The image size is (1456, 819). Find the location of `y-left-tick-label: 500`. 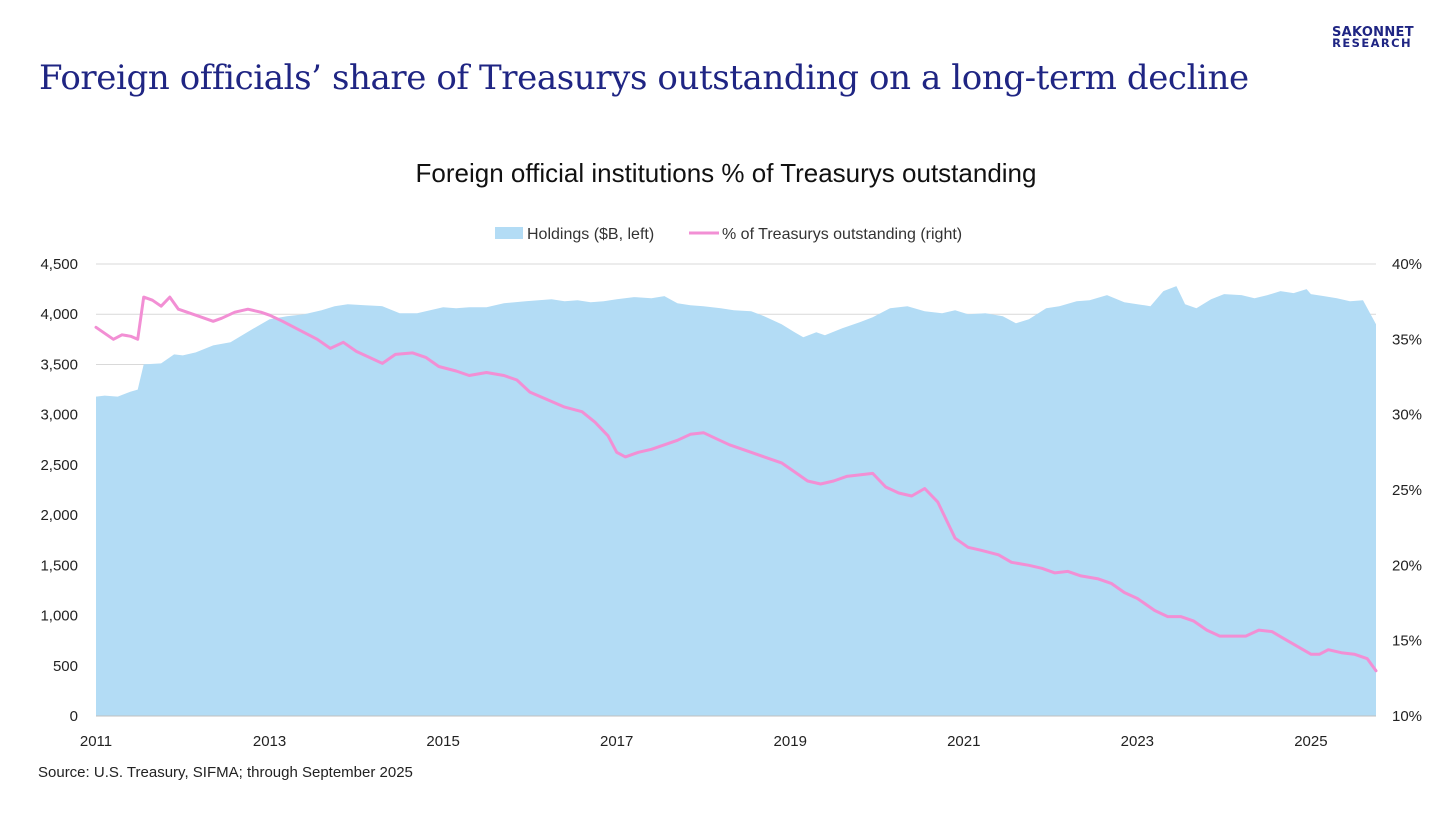

y-left-tick-label: 500 is located at coordinates (65, 666).